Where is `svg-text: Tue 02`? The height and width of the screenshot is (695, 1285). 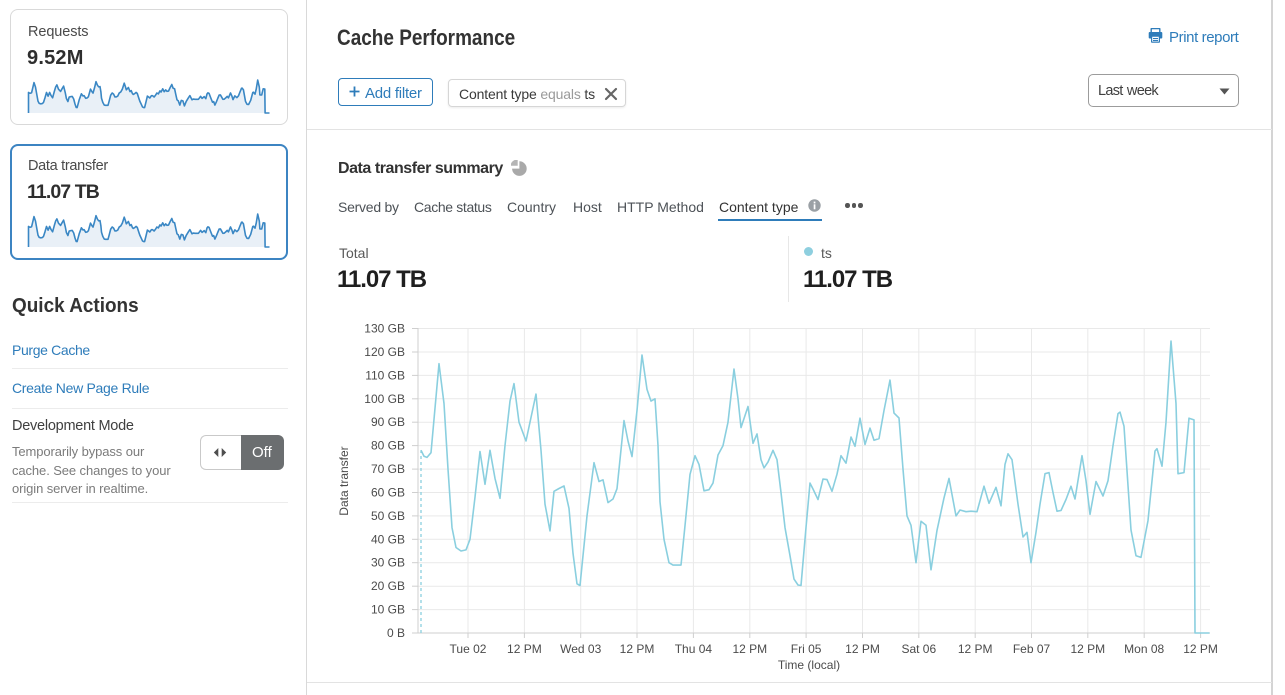 svg-text: Tue 02 is located at coordinates (468, 649).